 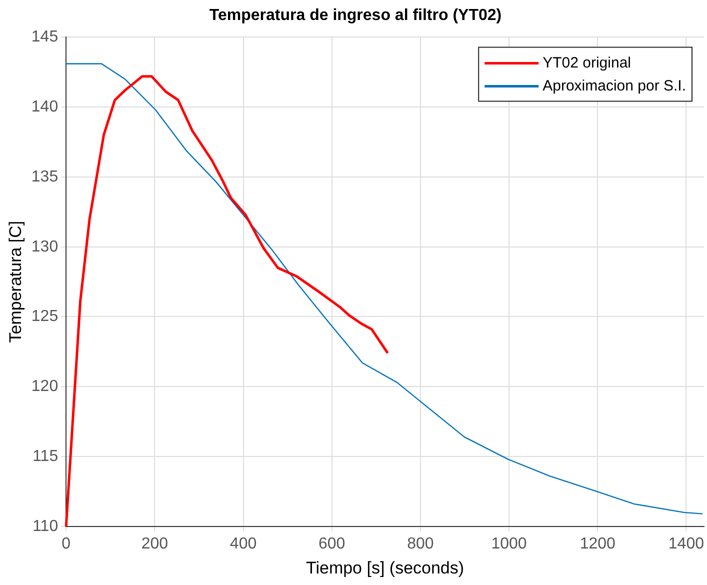 I want to click on y-tick-label: 120, so click(x=44, y=387).